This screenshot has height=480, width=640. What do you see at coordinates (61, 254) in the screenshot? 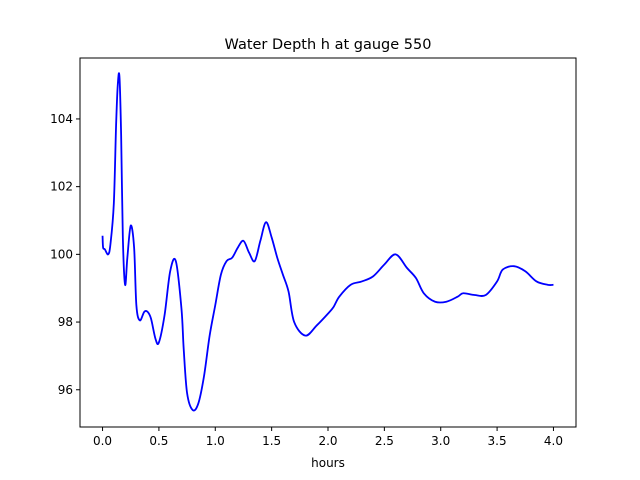
I see `y-tick-label: 100` at bounding box center [61, 254].